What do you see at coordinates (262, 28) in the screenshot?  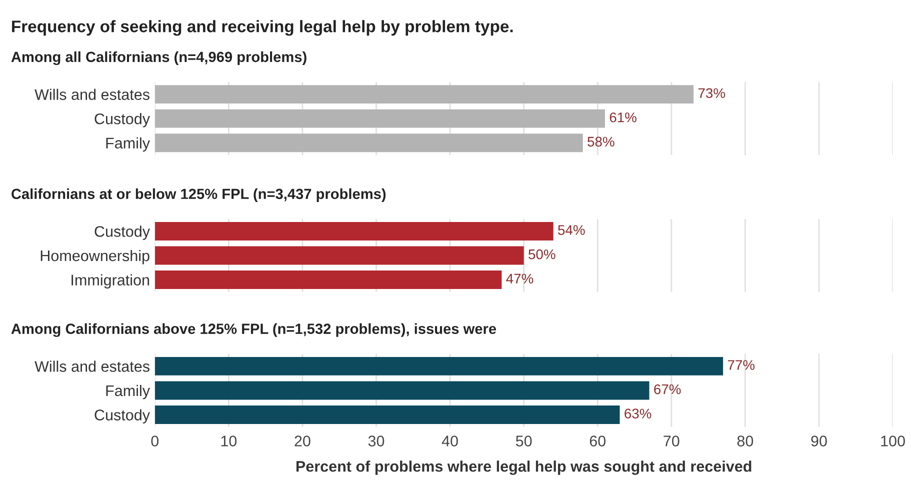 I see `chart-title: Frequency of seeking and receiving legal help by problem type.` at bounding box center [262, 28].